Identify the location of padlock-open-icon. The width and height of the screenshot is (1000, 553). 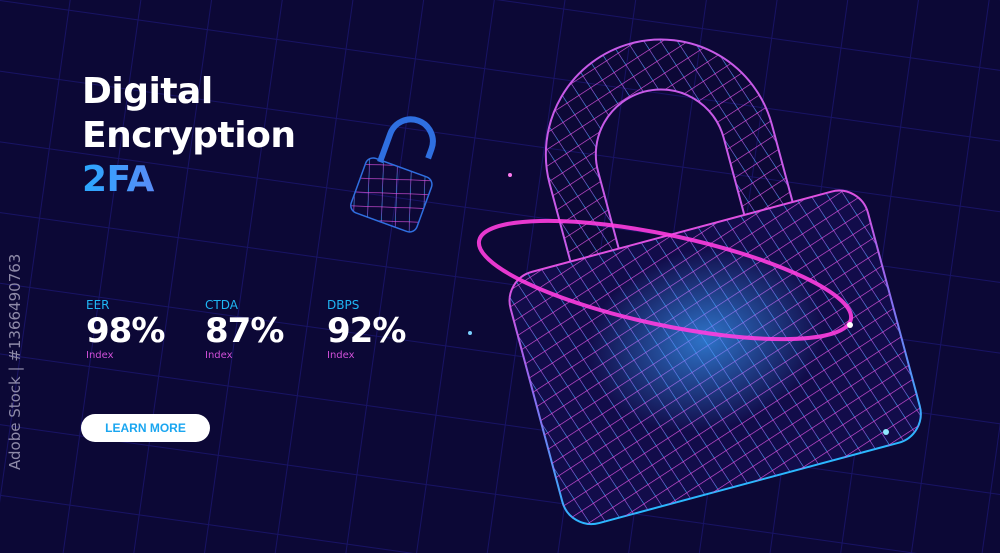
(393, 174).